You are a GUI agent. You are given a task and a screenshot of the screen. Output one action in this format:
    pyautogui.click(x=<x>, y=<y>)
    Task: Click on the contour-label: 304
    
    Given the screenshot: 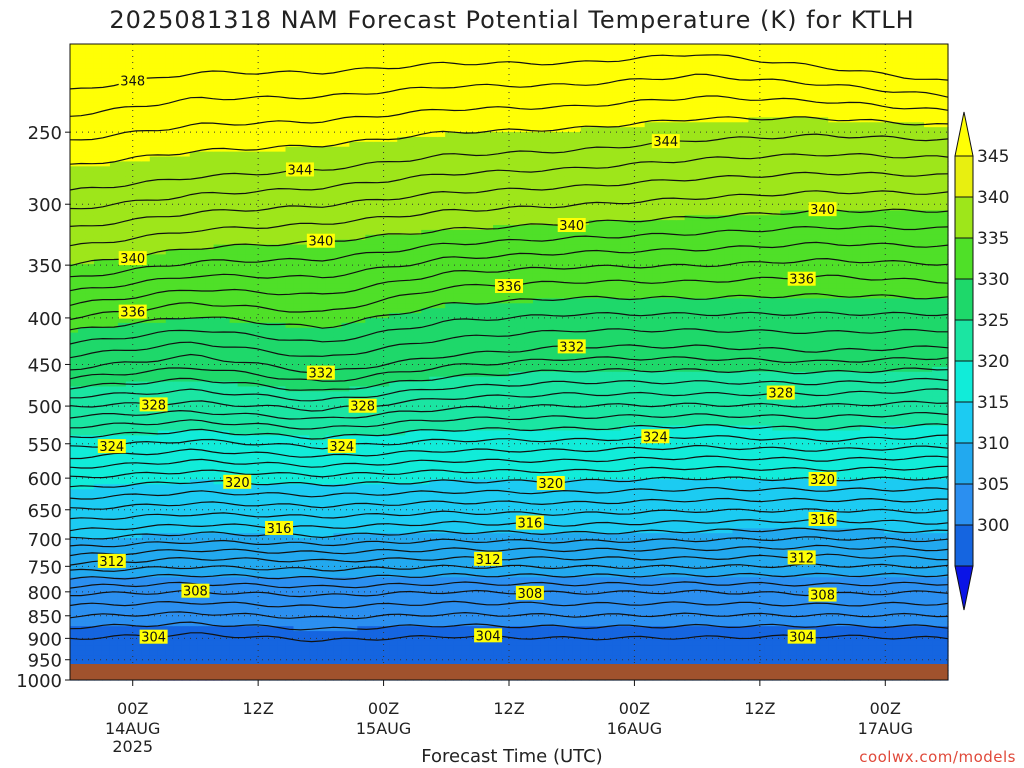 What is the action you would take?
    pyautogui.click(x=153, y=638)
    